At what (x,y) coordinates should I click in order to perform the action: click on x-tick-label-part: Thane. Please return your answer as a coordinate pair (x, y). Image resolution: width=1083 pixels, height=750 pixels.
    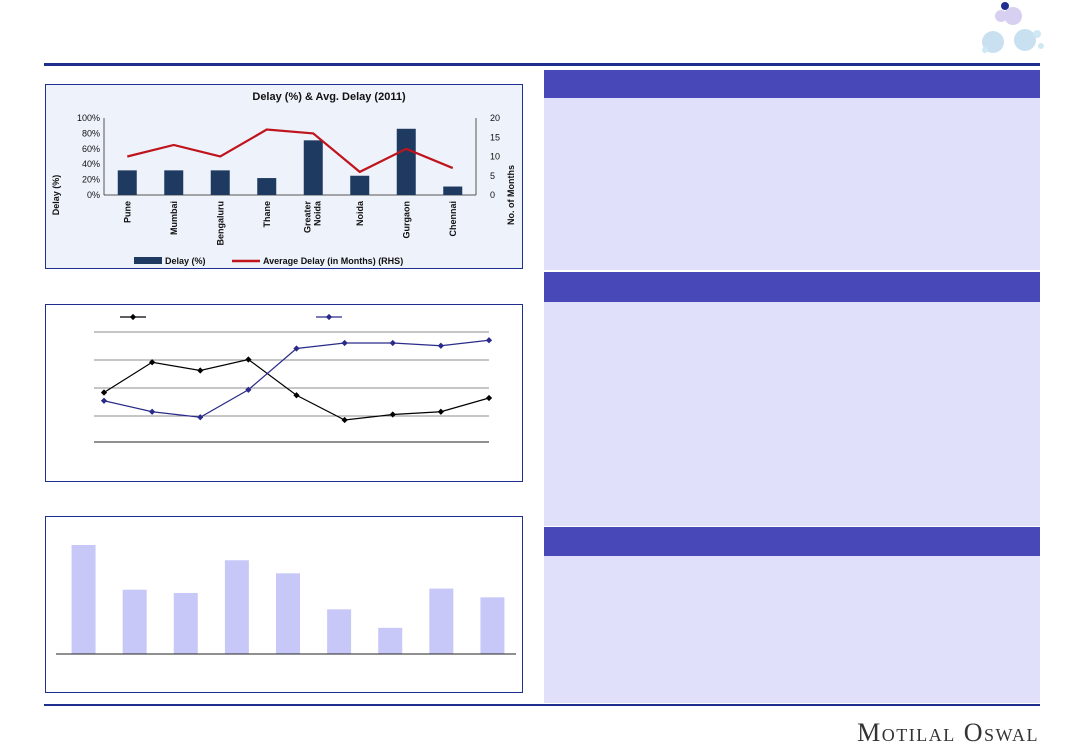
    Looking at the image, I should click on (267, 214).